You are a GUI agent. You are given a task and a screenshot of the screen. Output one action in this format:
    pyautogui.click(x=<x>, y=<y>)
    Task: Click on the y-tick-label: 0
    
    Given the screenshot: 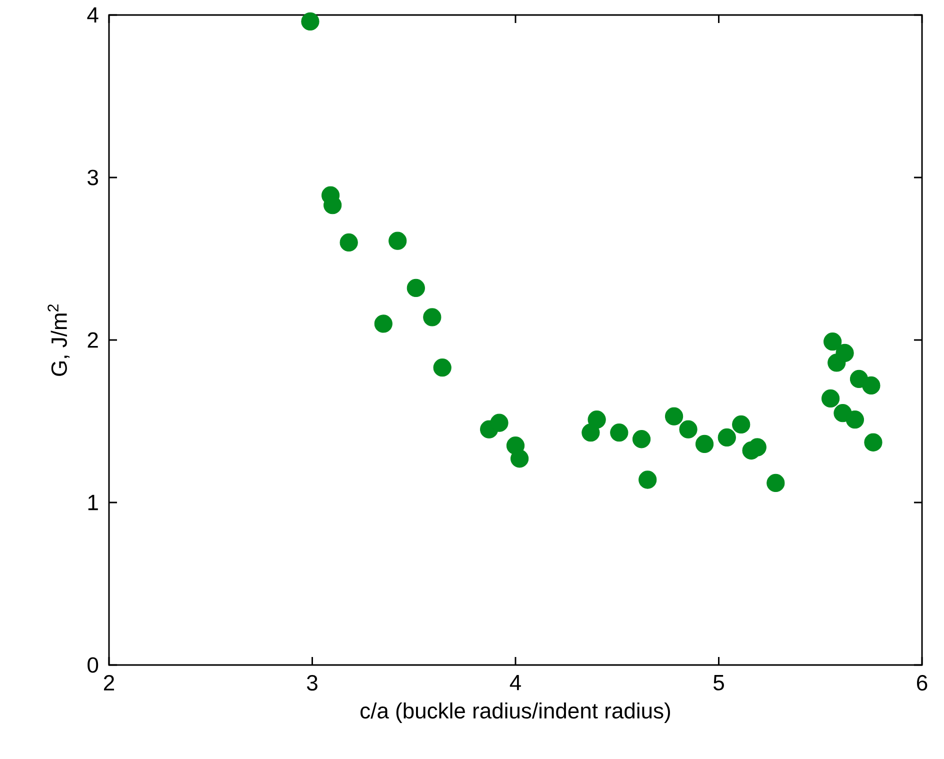 What is the action you would take?
    pyautogui.click(x=93, y=665)
    